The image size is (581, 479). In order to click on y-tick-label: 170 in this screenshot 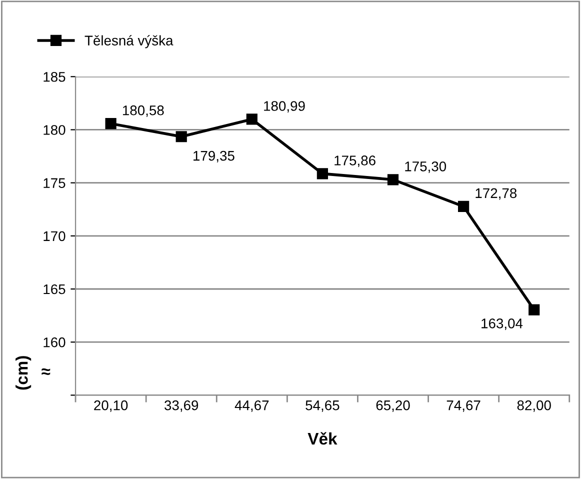, I will do `click(55, 236)`.